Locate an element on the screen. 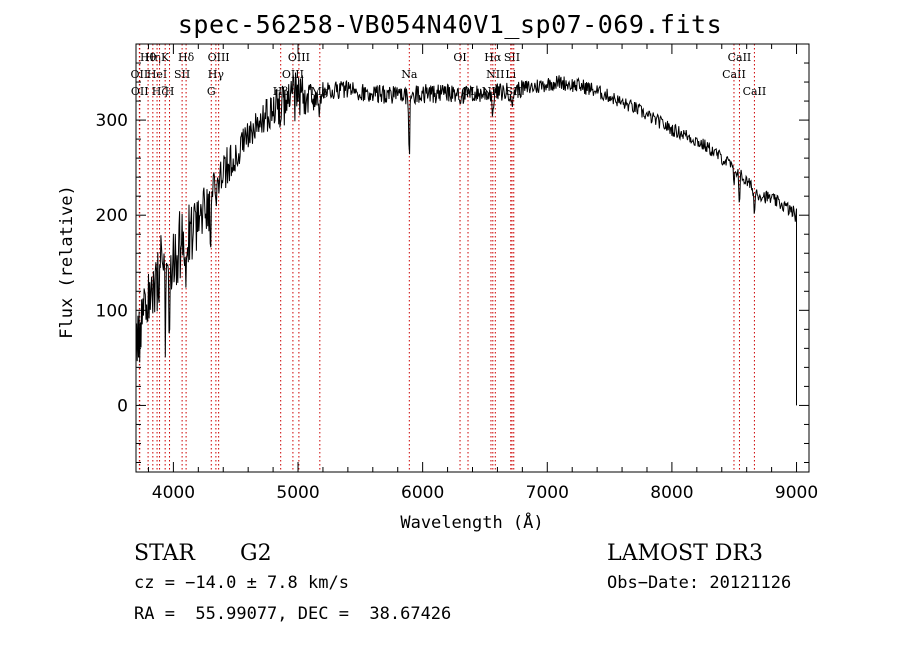 The height and width of the screenshot is (649, 900). spectral-line-label-15: OIII is located at coordinates (299, 57).